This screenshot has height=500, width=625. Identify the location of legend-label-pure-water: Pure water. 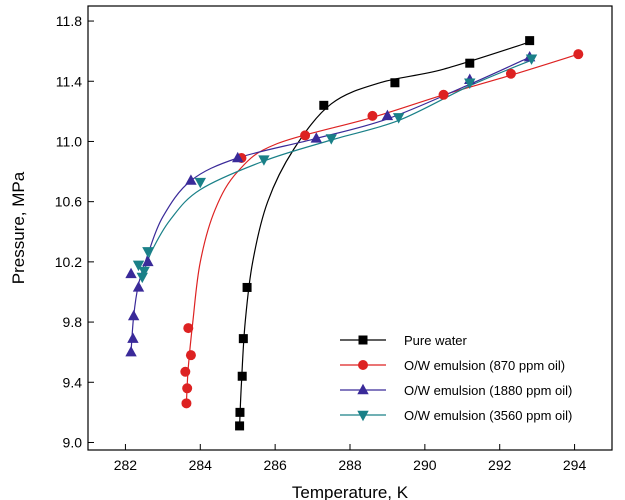
(436, 340).